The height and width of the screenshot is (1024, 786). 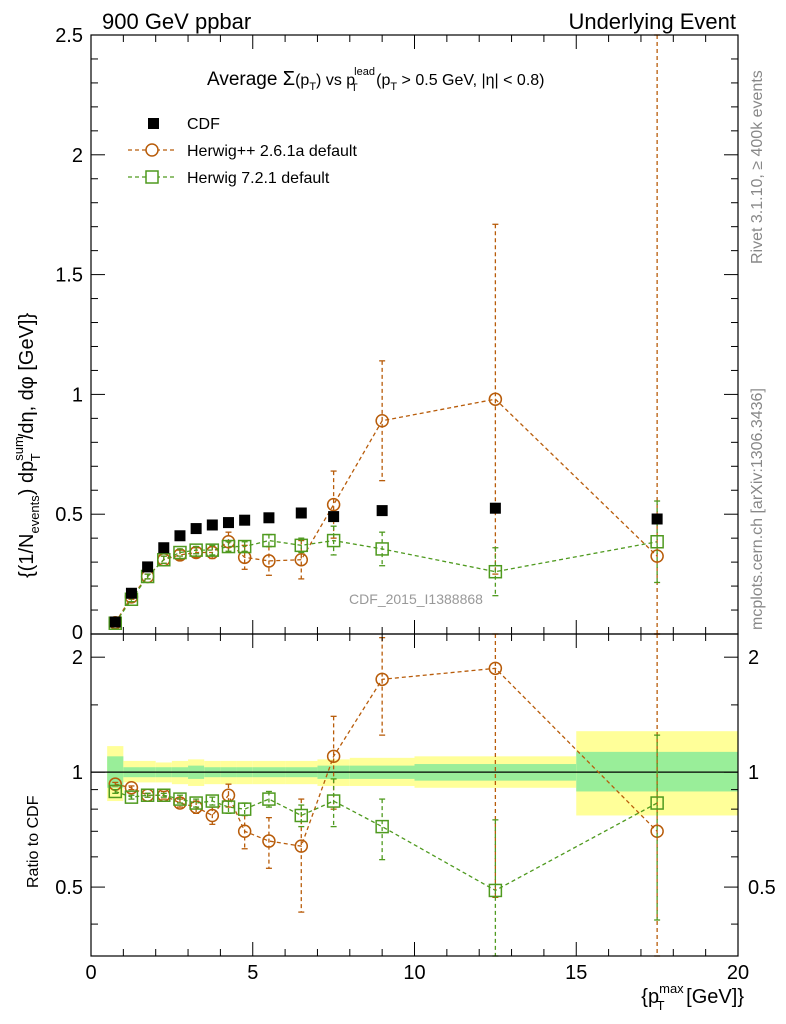 I want to click on main-ytick-label: 1, so click(x=77, y=395).